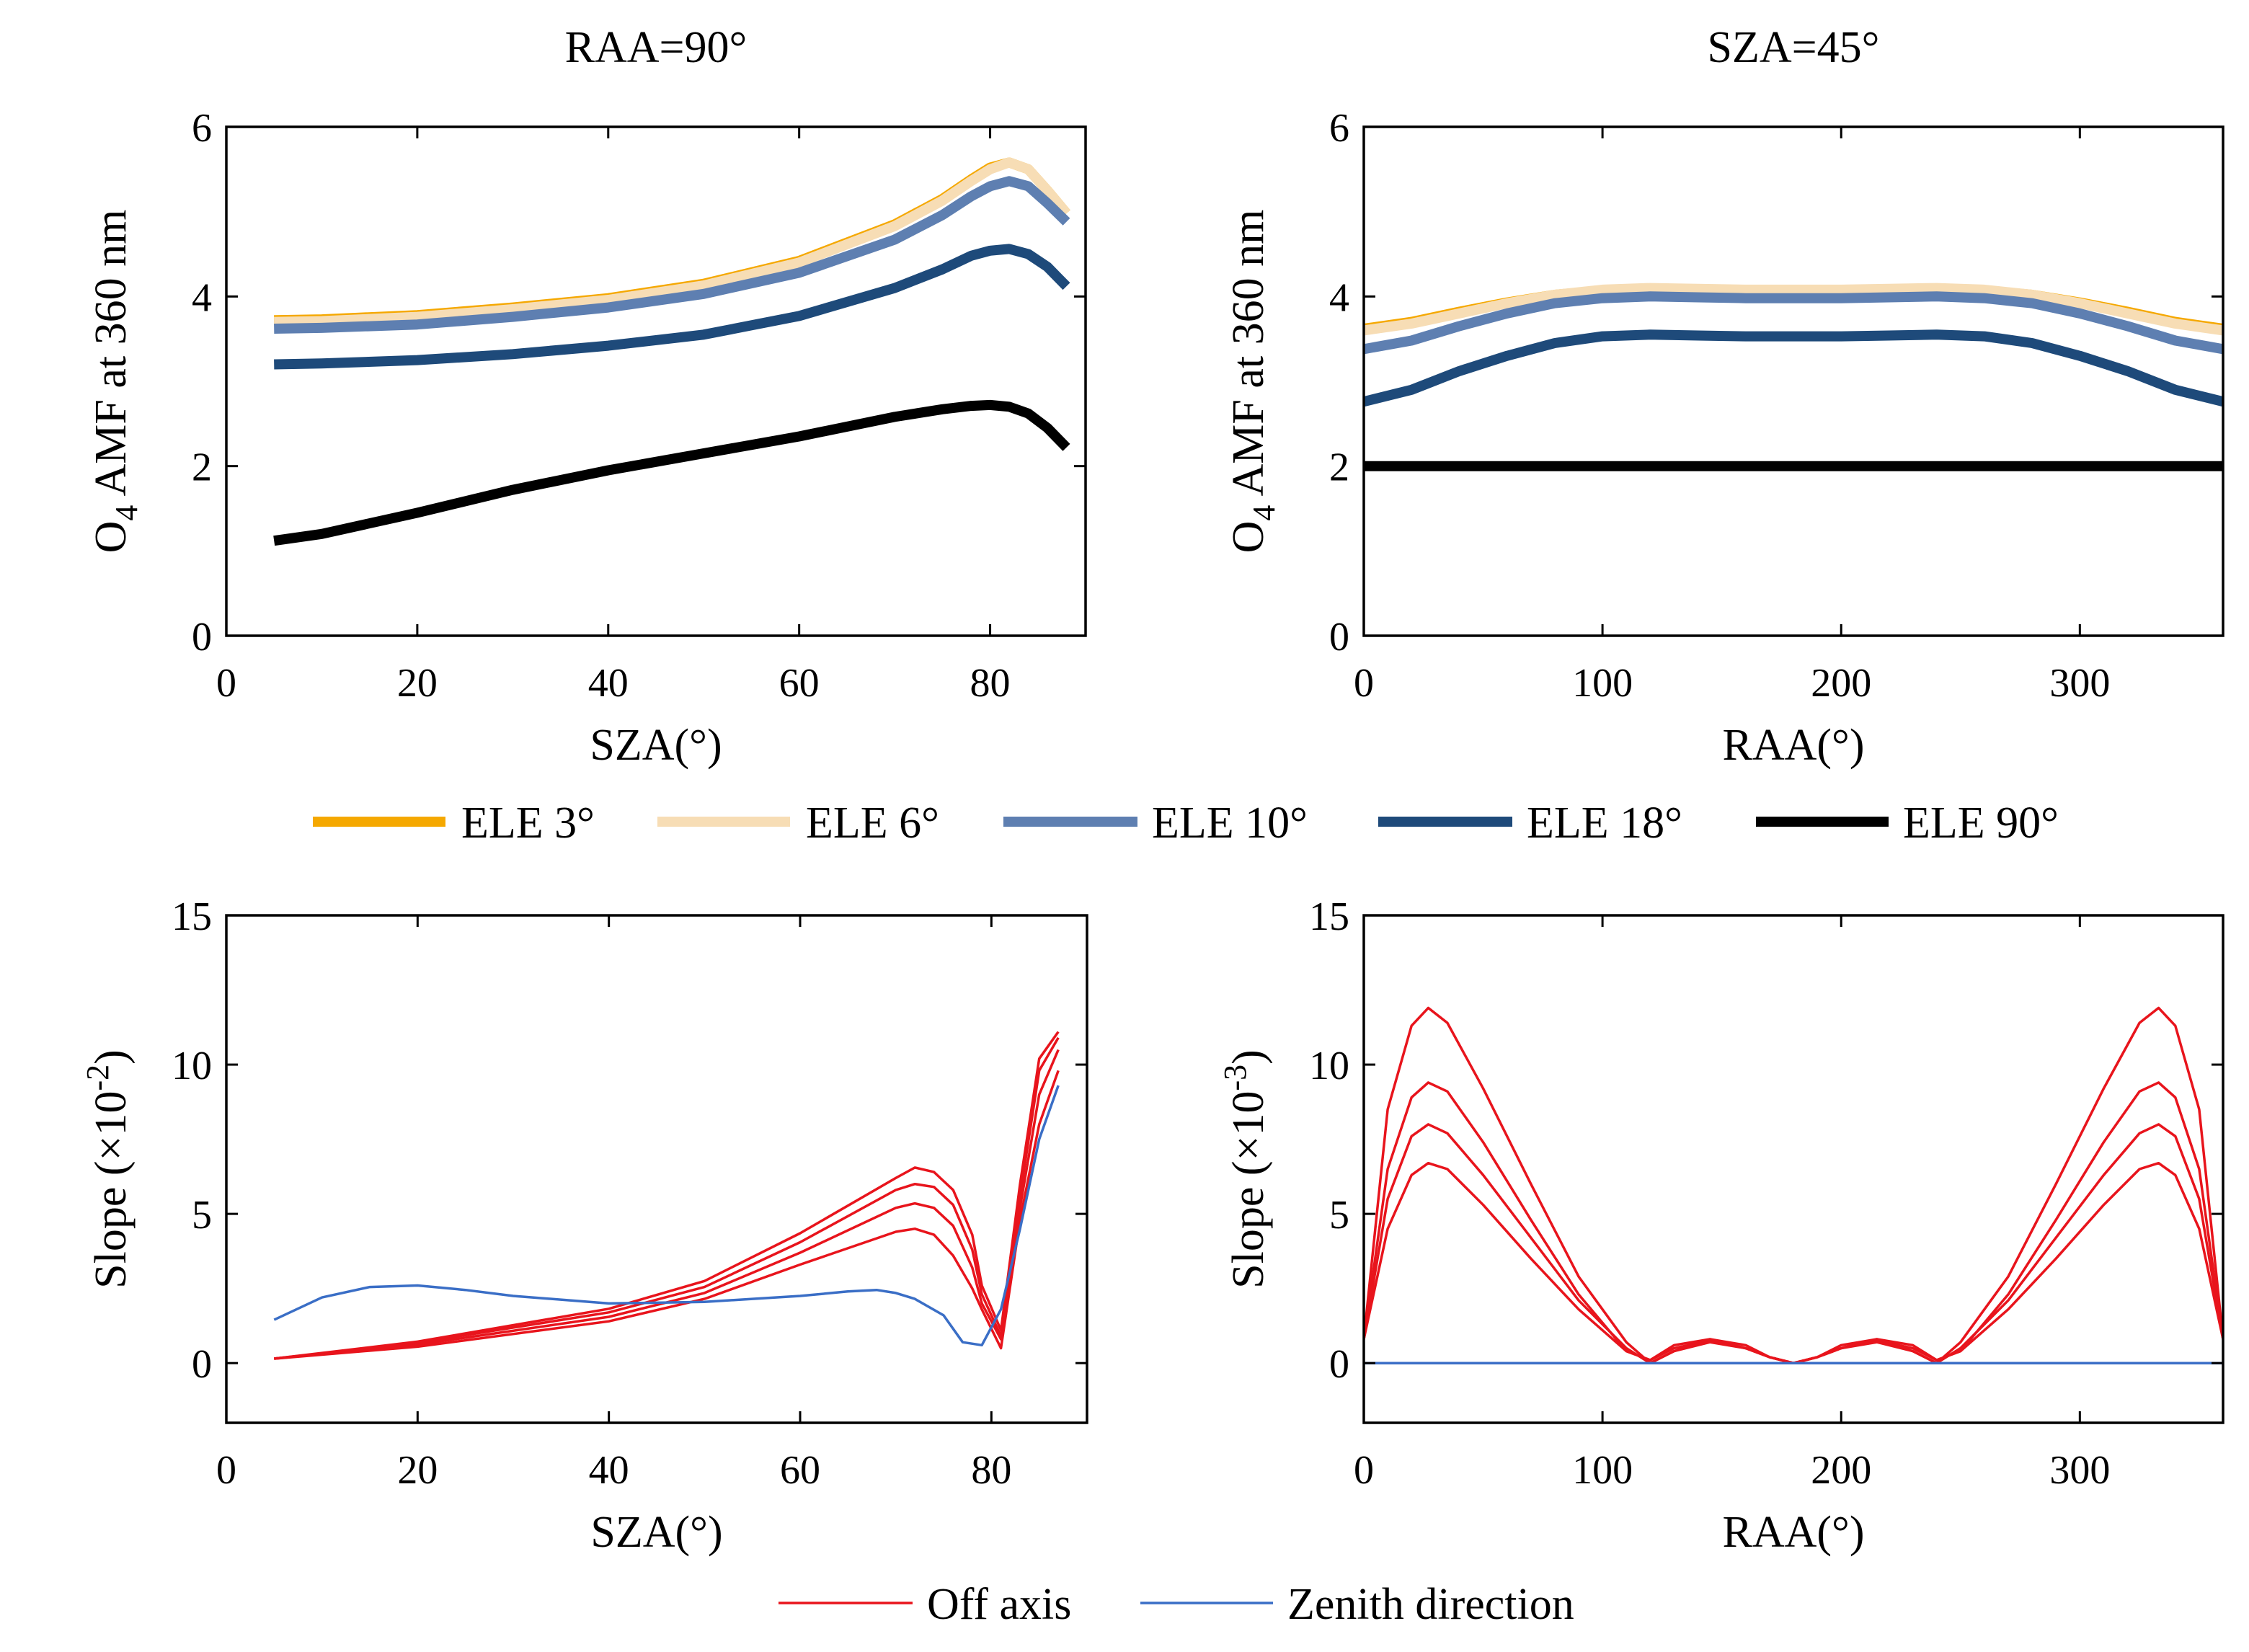 This screenshot has height=1652, width=2249. I want to click on y-label-superscript: -2, so click(97, 1078).